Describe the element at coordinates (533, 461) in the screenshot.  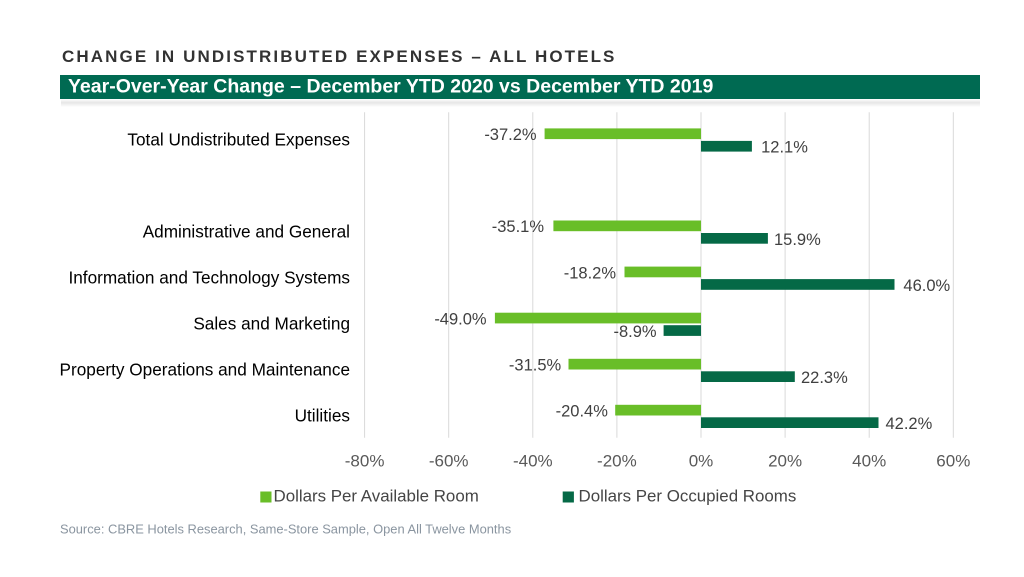
I see `svg-text: -40%` at that location.